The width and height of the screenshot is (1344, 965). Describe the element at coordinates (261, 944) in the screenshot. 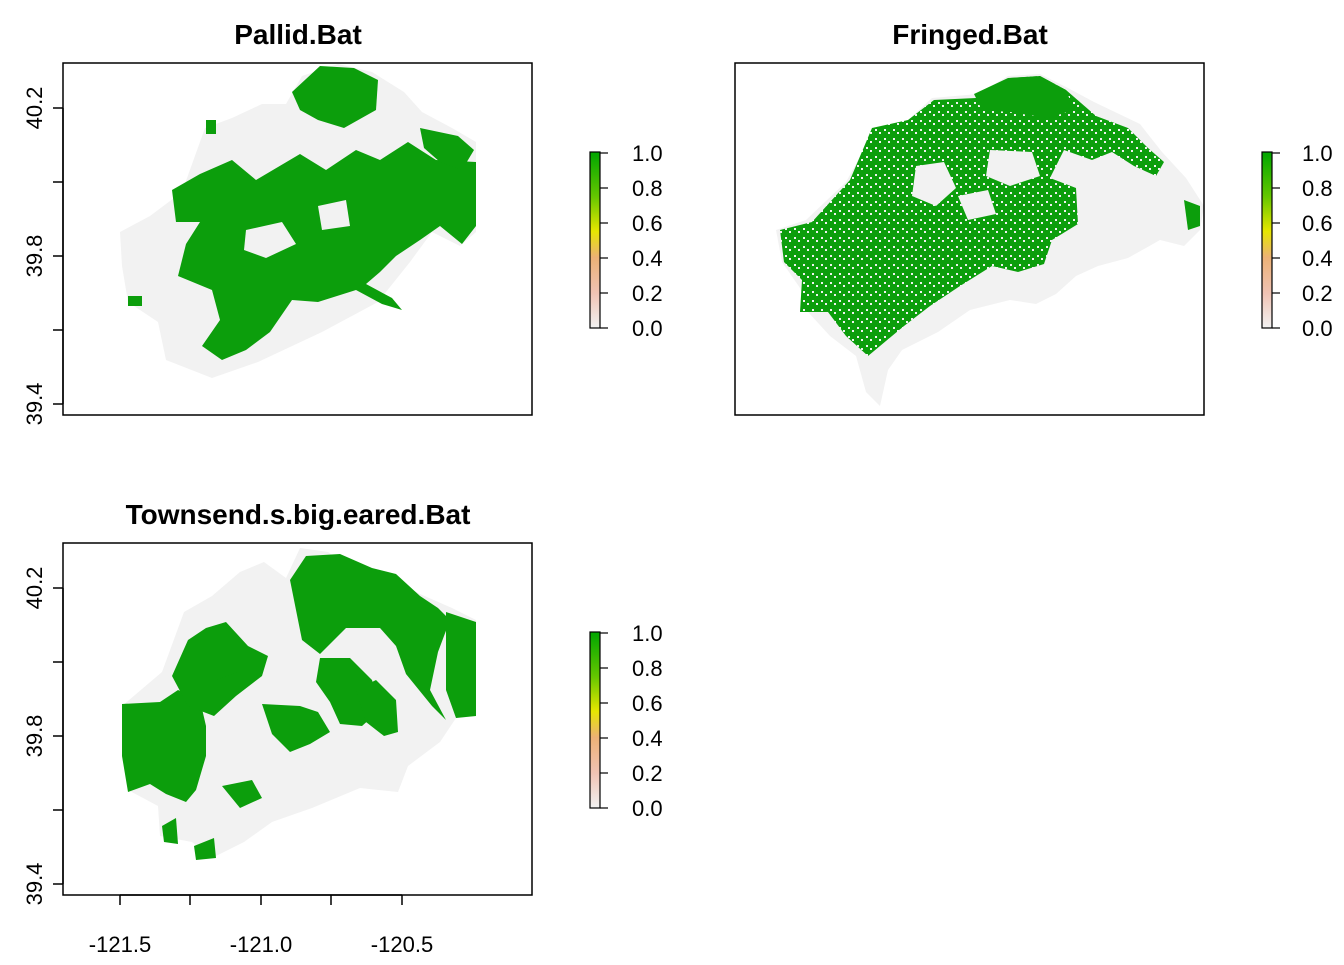

I see `x-tick-label: -121.0` at that location.